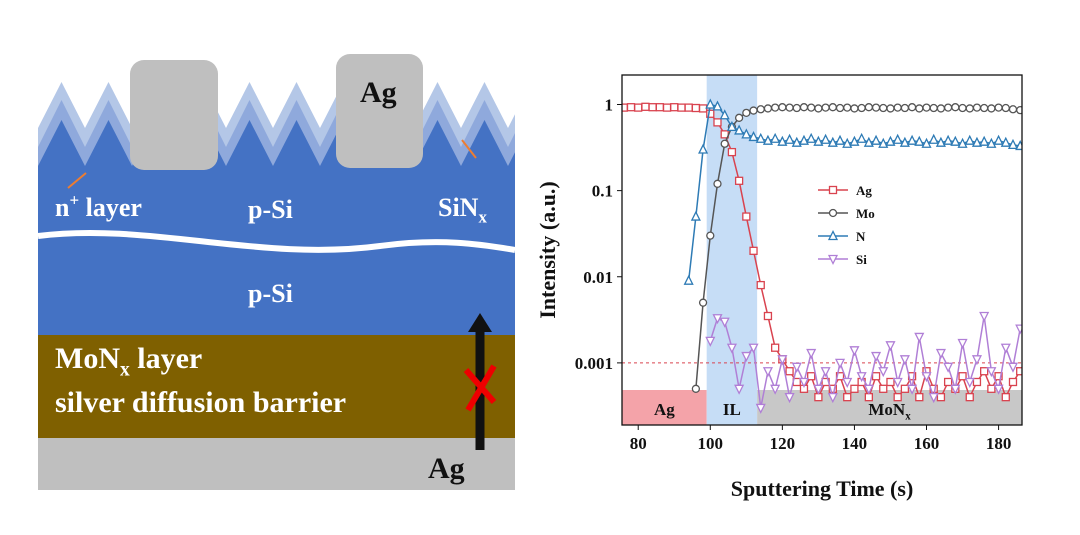 The height and width of the screenshot is (535, 1080). What do you see at coordinates (908, 416) in the screenshot?
I see `region-label-sub: x` at bounding box center [908, 416].